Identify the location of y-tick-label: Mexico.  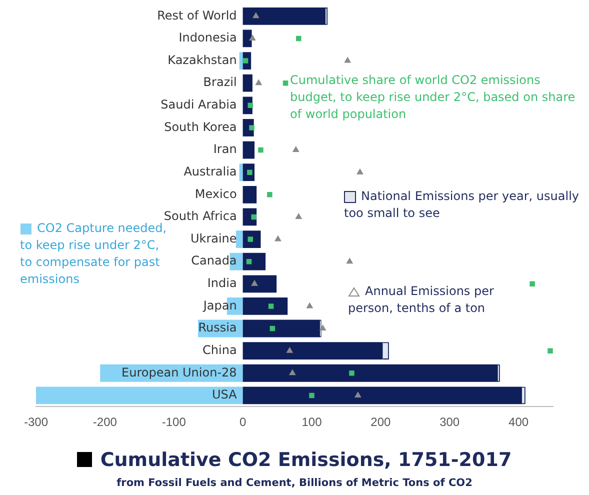
(215, 193).